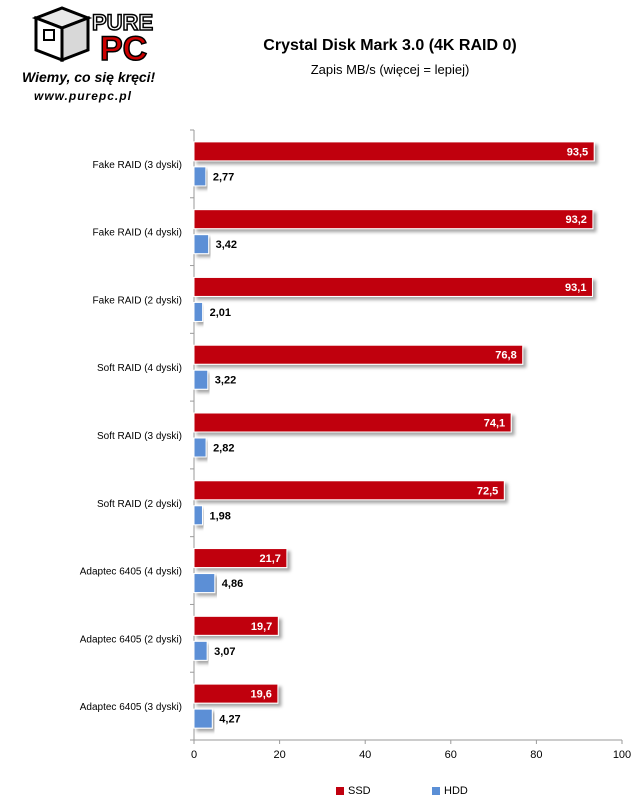  What do you see at coordinates (223, 449) in the screenshot?
I see `data-label-hdd: 2,82` at bounding box center [223, 449].